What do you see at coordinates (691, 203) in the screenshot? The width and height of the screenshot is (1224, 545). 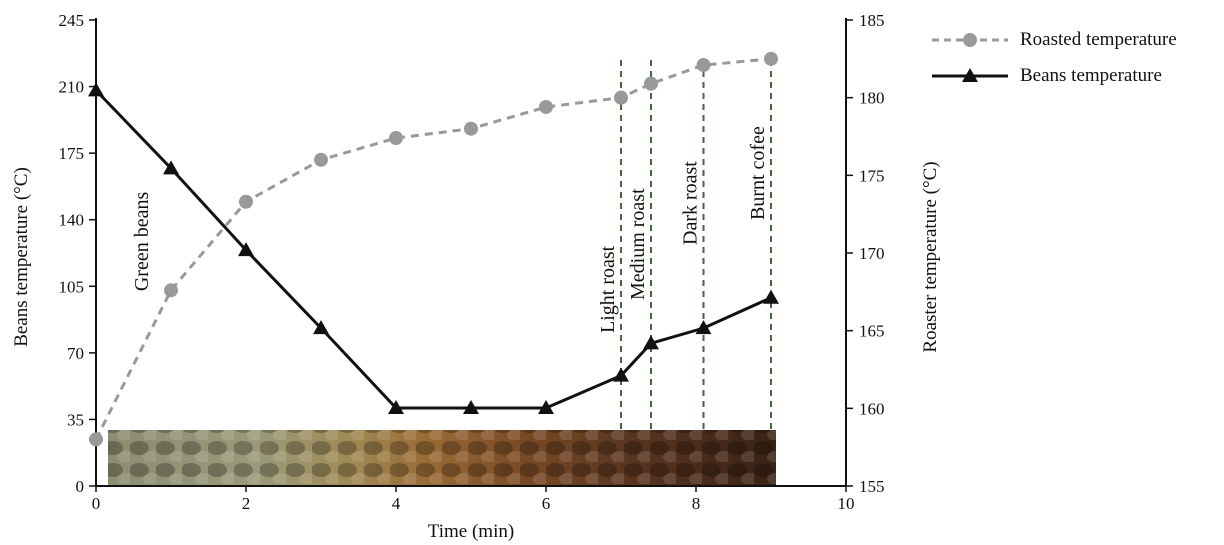 I see `annotation-roast-label: Dark roast` at bounding box center [691, 203].